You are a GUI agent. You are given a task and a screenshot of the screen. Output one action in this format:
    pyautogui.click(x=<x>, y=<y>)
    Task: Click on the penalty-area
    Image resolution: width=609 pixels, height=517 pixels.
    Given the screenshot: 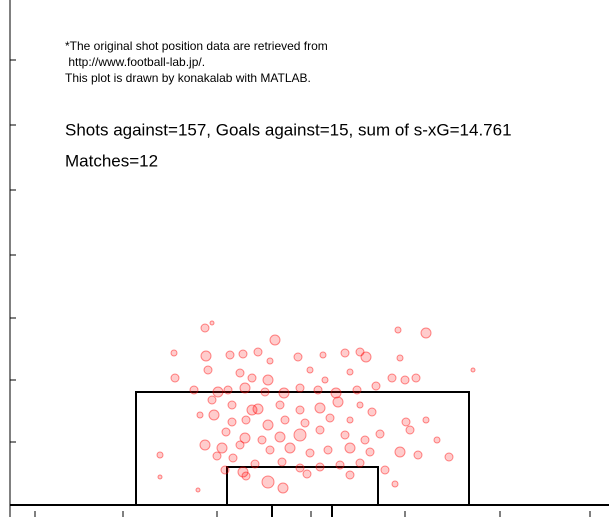 What is the action you would take?
    pyautogui.click(x=302, y=448)
    